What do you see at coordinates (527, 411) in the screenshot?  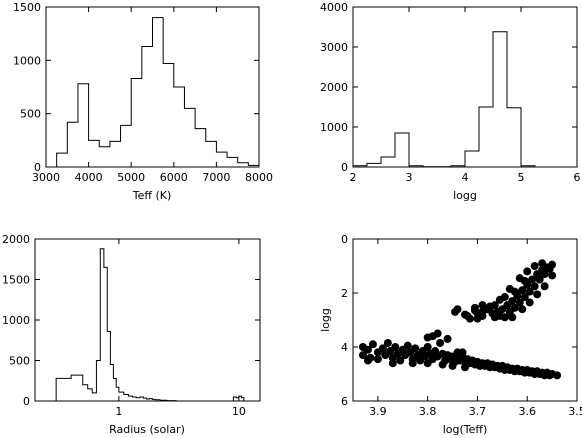 I see `hr-xtick-label: 3.6` at bounding box center [527, 411].